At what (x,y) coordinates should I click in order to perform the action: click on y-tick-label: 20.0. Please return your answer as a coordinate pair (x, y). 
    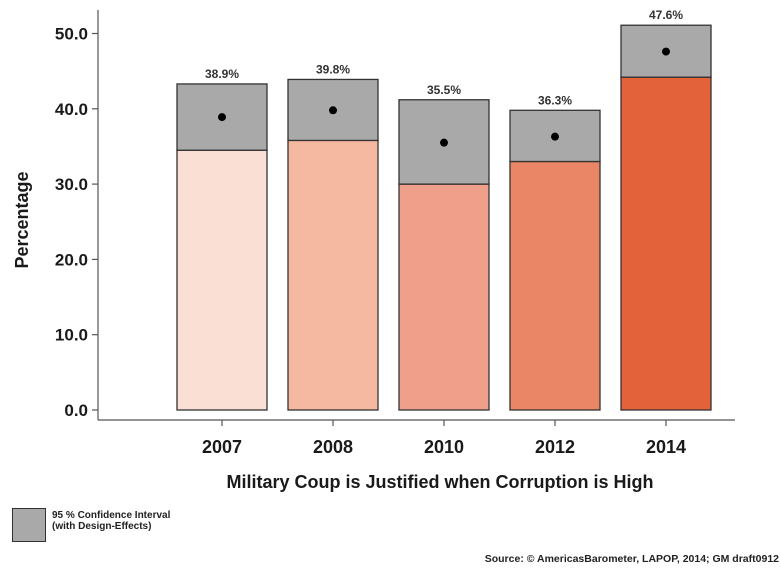
    Looking at the image, I should click on (71, 259).